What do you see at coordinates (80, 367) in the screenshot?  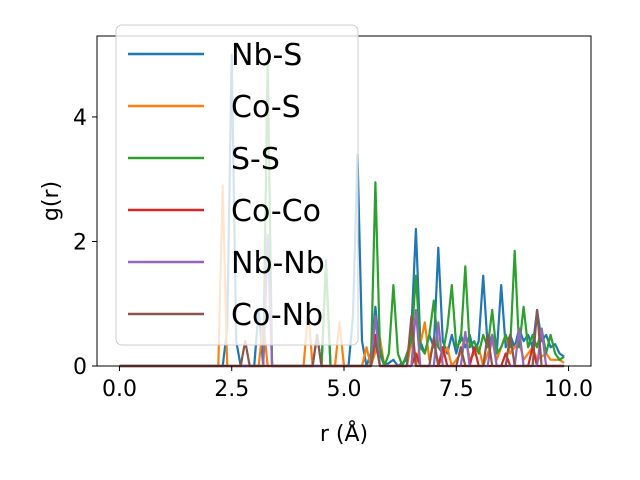 I see `y-tick-label: 0` at bounding box center [80, 367].